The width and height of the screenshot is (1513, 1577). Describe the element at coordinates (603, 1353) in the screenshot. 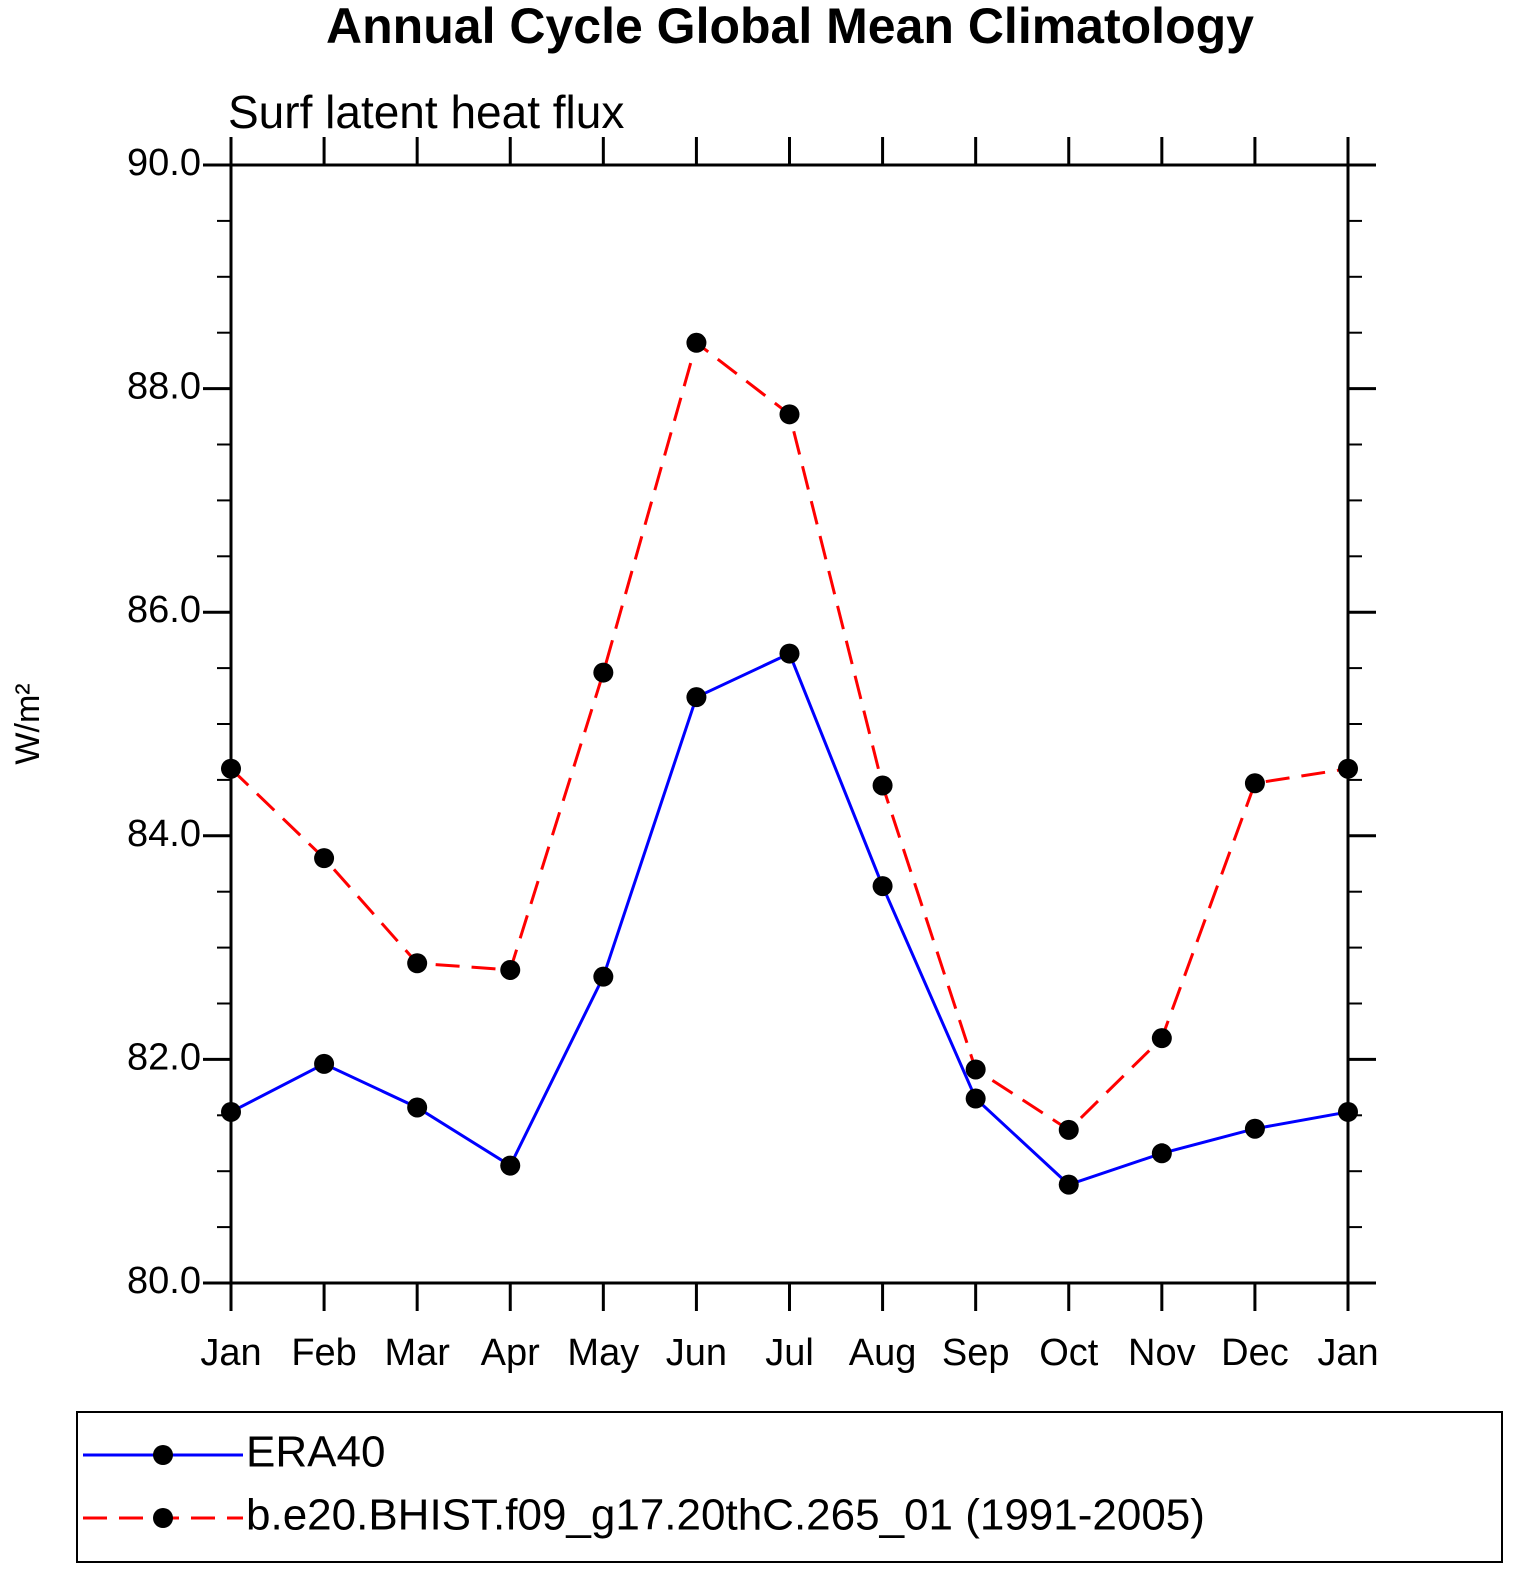

I see `x-tick-label: May` at that location.